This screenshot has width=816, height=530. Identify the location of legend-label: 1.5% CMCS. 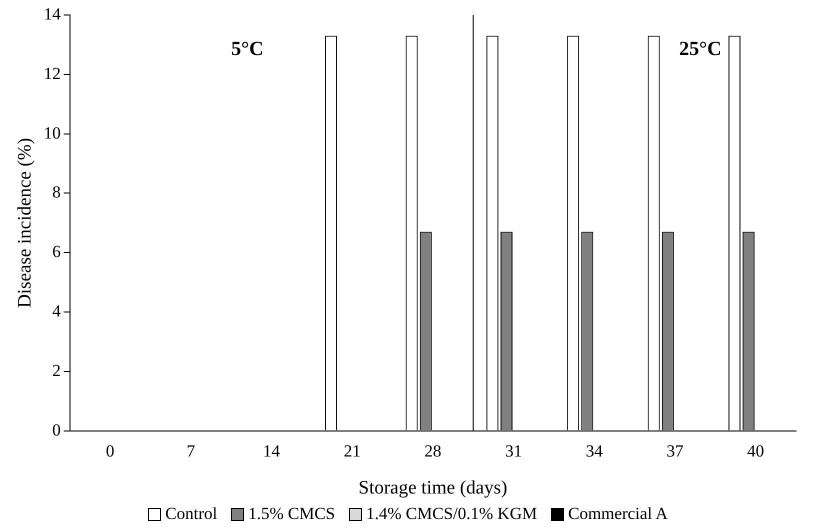
(292, 514).